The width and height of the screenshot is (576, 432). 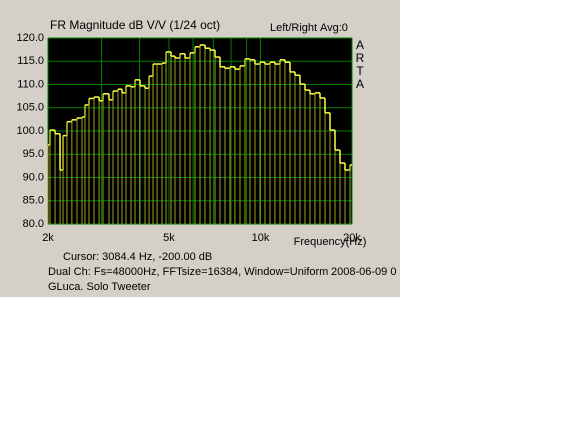 What do you see at coordinates (30, 61) in the screenshot?
I see `y-tick-label: 115.0` at bounding box center [30, 61].